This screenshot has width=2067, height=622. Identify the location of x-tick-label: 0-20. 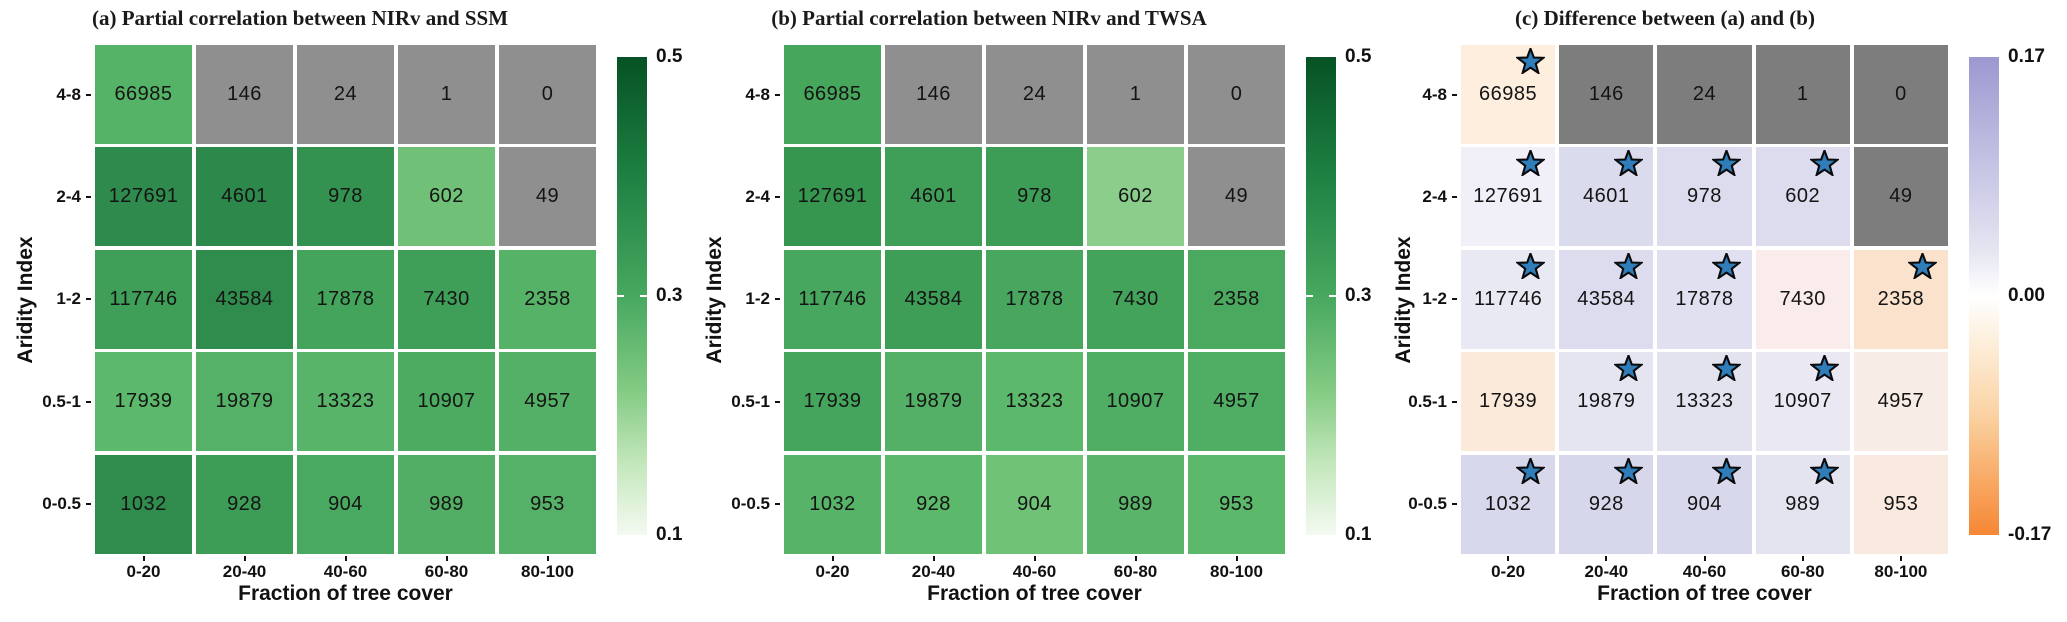
(143, 571).